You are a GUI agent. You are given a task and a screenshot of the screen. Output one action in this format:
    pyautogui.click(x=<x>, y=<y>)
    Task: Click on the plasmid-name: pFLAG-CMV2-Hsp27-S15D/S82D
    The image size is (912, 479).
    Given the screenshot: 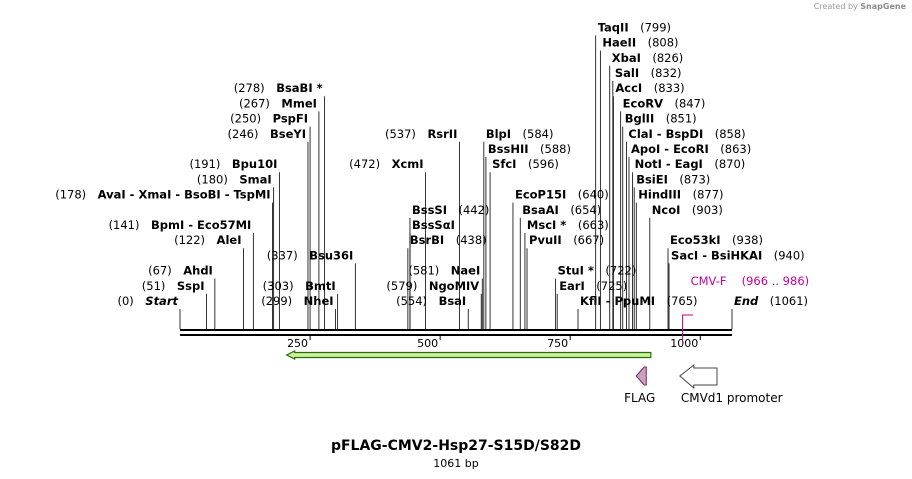 What is the action you would take?
    pyautogui.click(x=456, y=446)
    